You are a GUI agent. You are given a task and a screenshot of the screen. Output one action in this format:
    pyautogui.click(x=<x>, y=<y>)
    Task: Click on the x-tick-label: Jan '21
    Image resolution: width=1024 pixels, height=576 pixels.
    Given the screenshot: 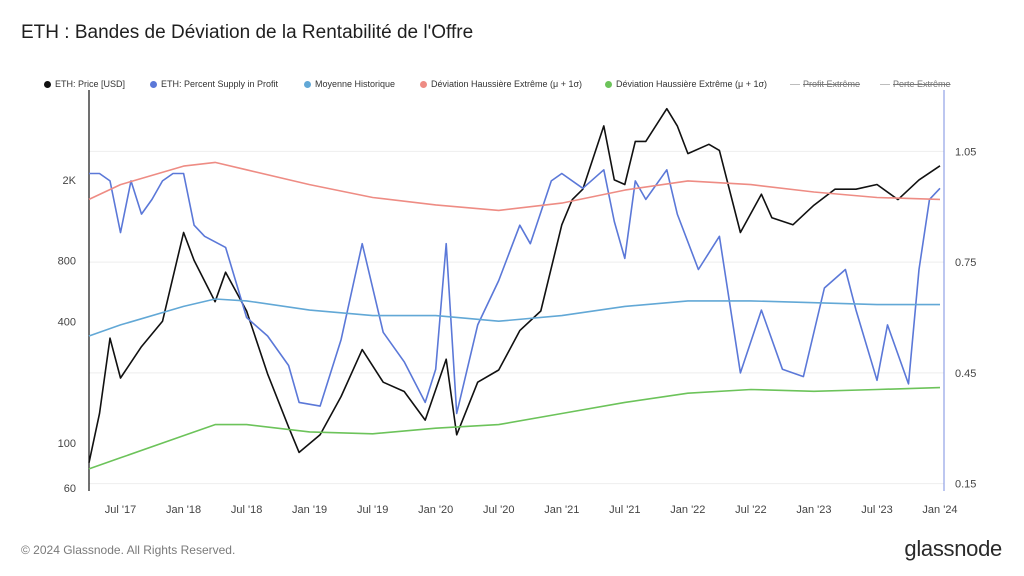 What is the action you would take?
    pyautogui.click(x=561, y=510)
    